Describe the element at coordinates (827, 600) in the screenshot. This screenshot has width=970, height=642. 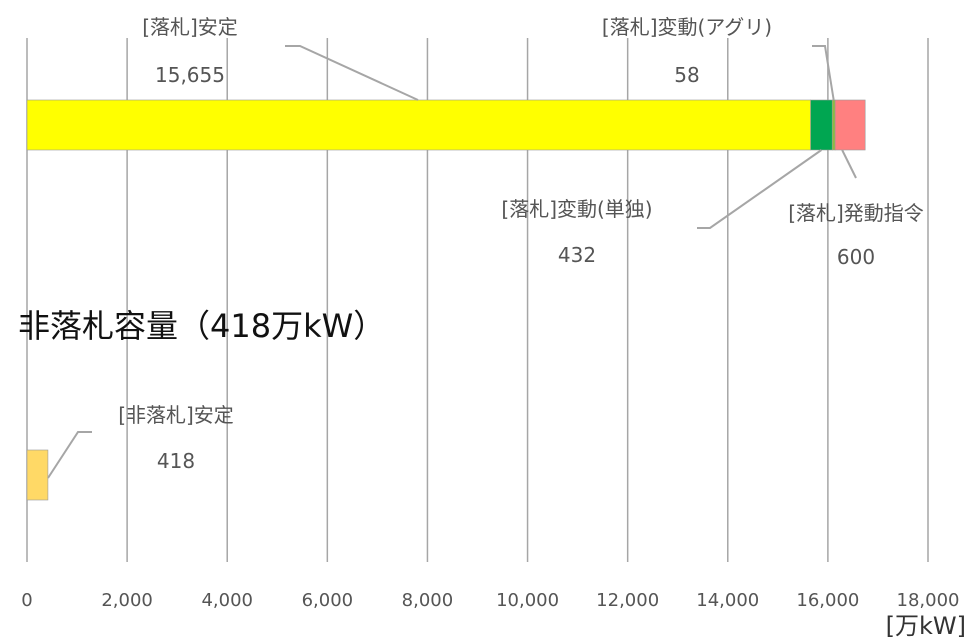
I see `x-tick-label: 16,000` at that location.